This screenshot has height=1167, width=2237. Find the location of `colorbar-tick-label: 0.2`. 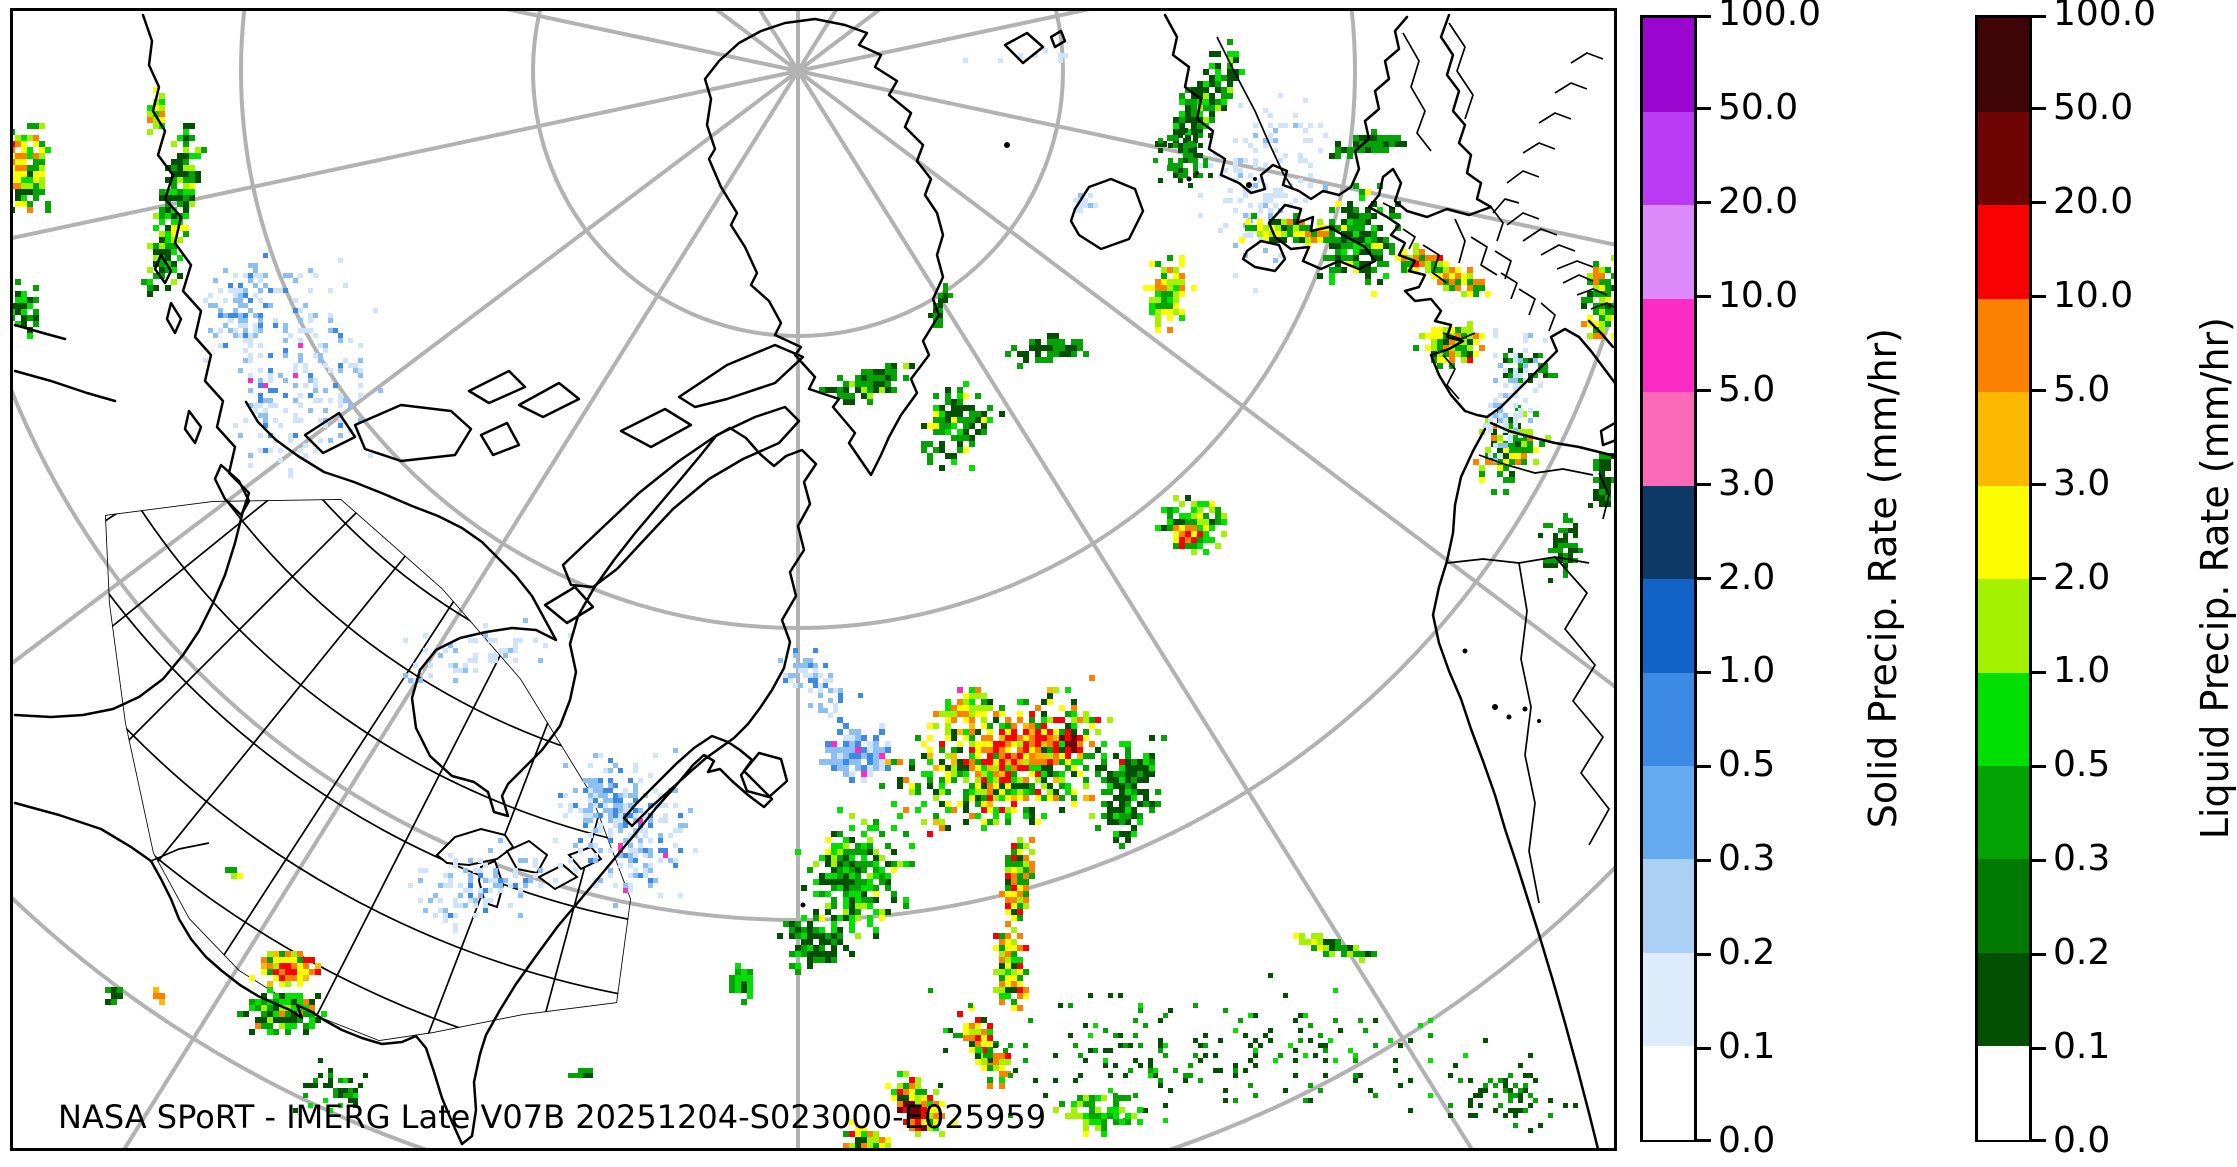

colorbar-tick-label: 0.2 is located at coordinates (2082, 953).